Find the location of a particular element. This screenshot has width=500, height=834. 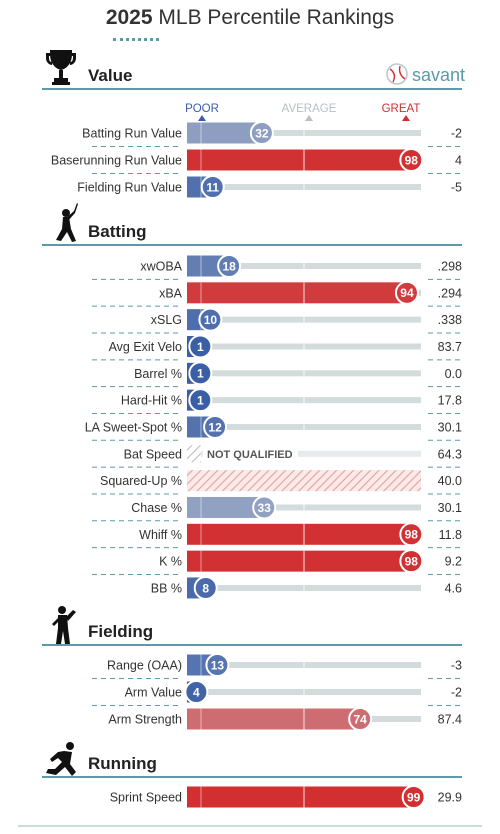

percentile-label: 1 is located at coordinates (200, 400).